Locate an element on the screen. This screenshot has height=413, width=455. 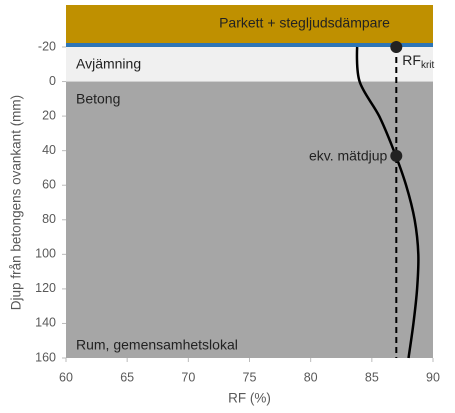
y-tick-label: 80 is located at coordinates (49, 219).